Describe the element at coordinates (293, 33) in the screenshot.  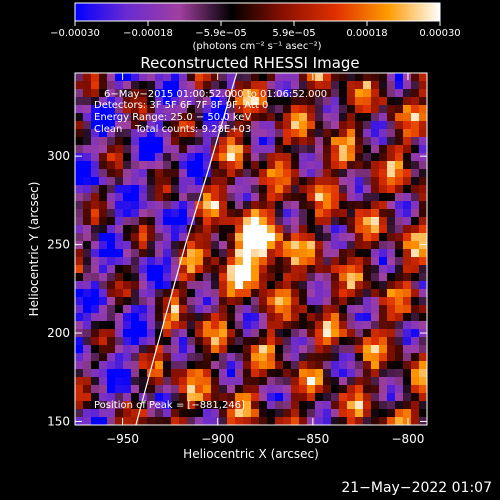
I see `colorbar-tick-label: 5.9e−05` at that location.